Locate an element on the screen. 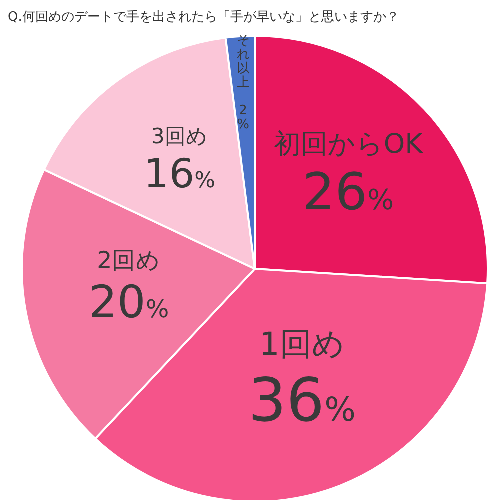  slice-label: それ以上 is located at coordinates (243, 62).